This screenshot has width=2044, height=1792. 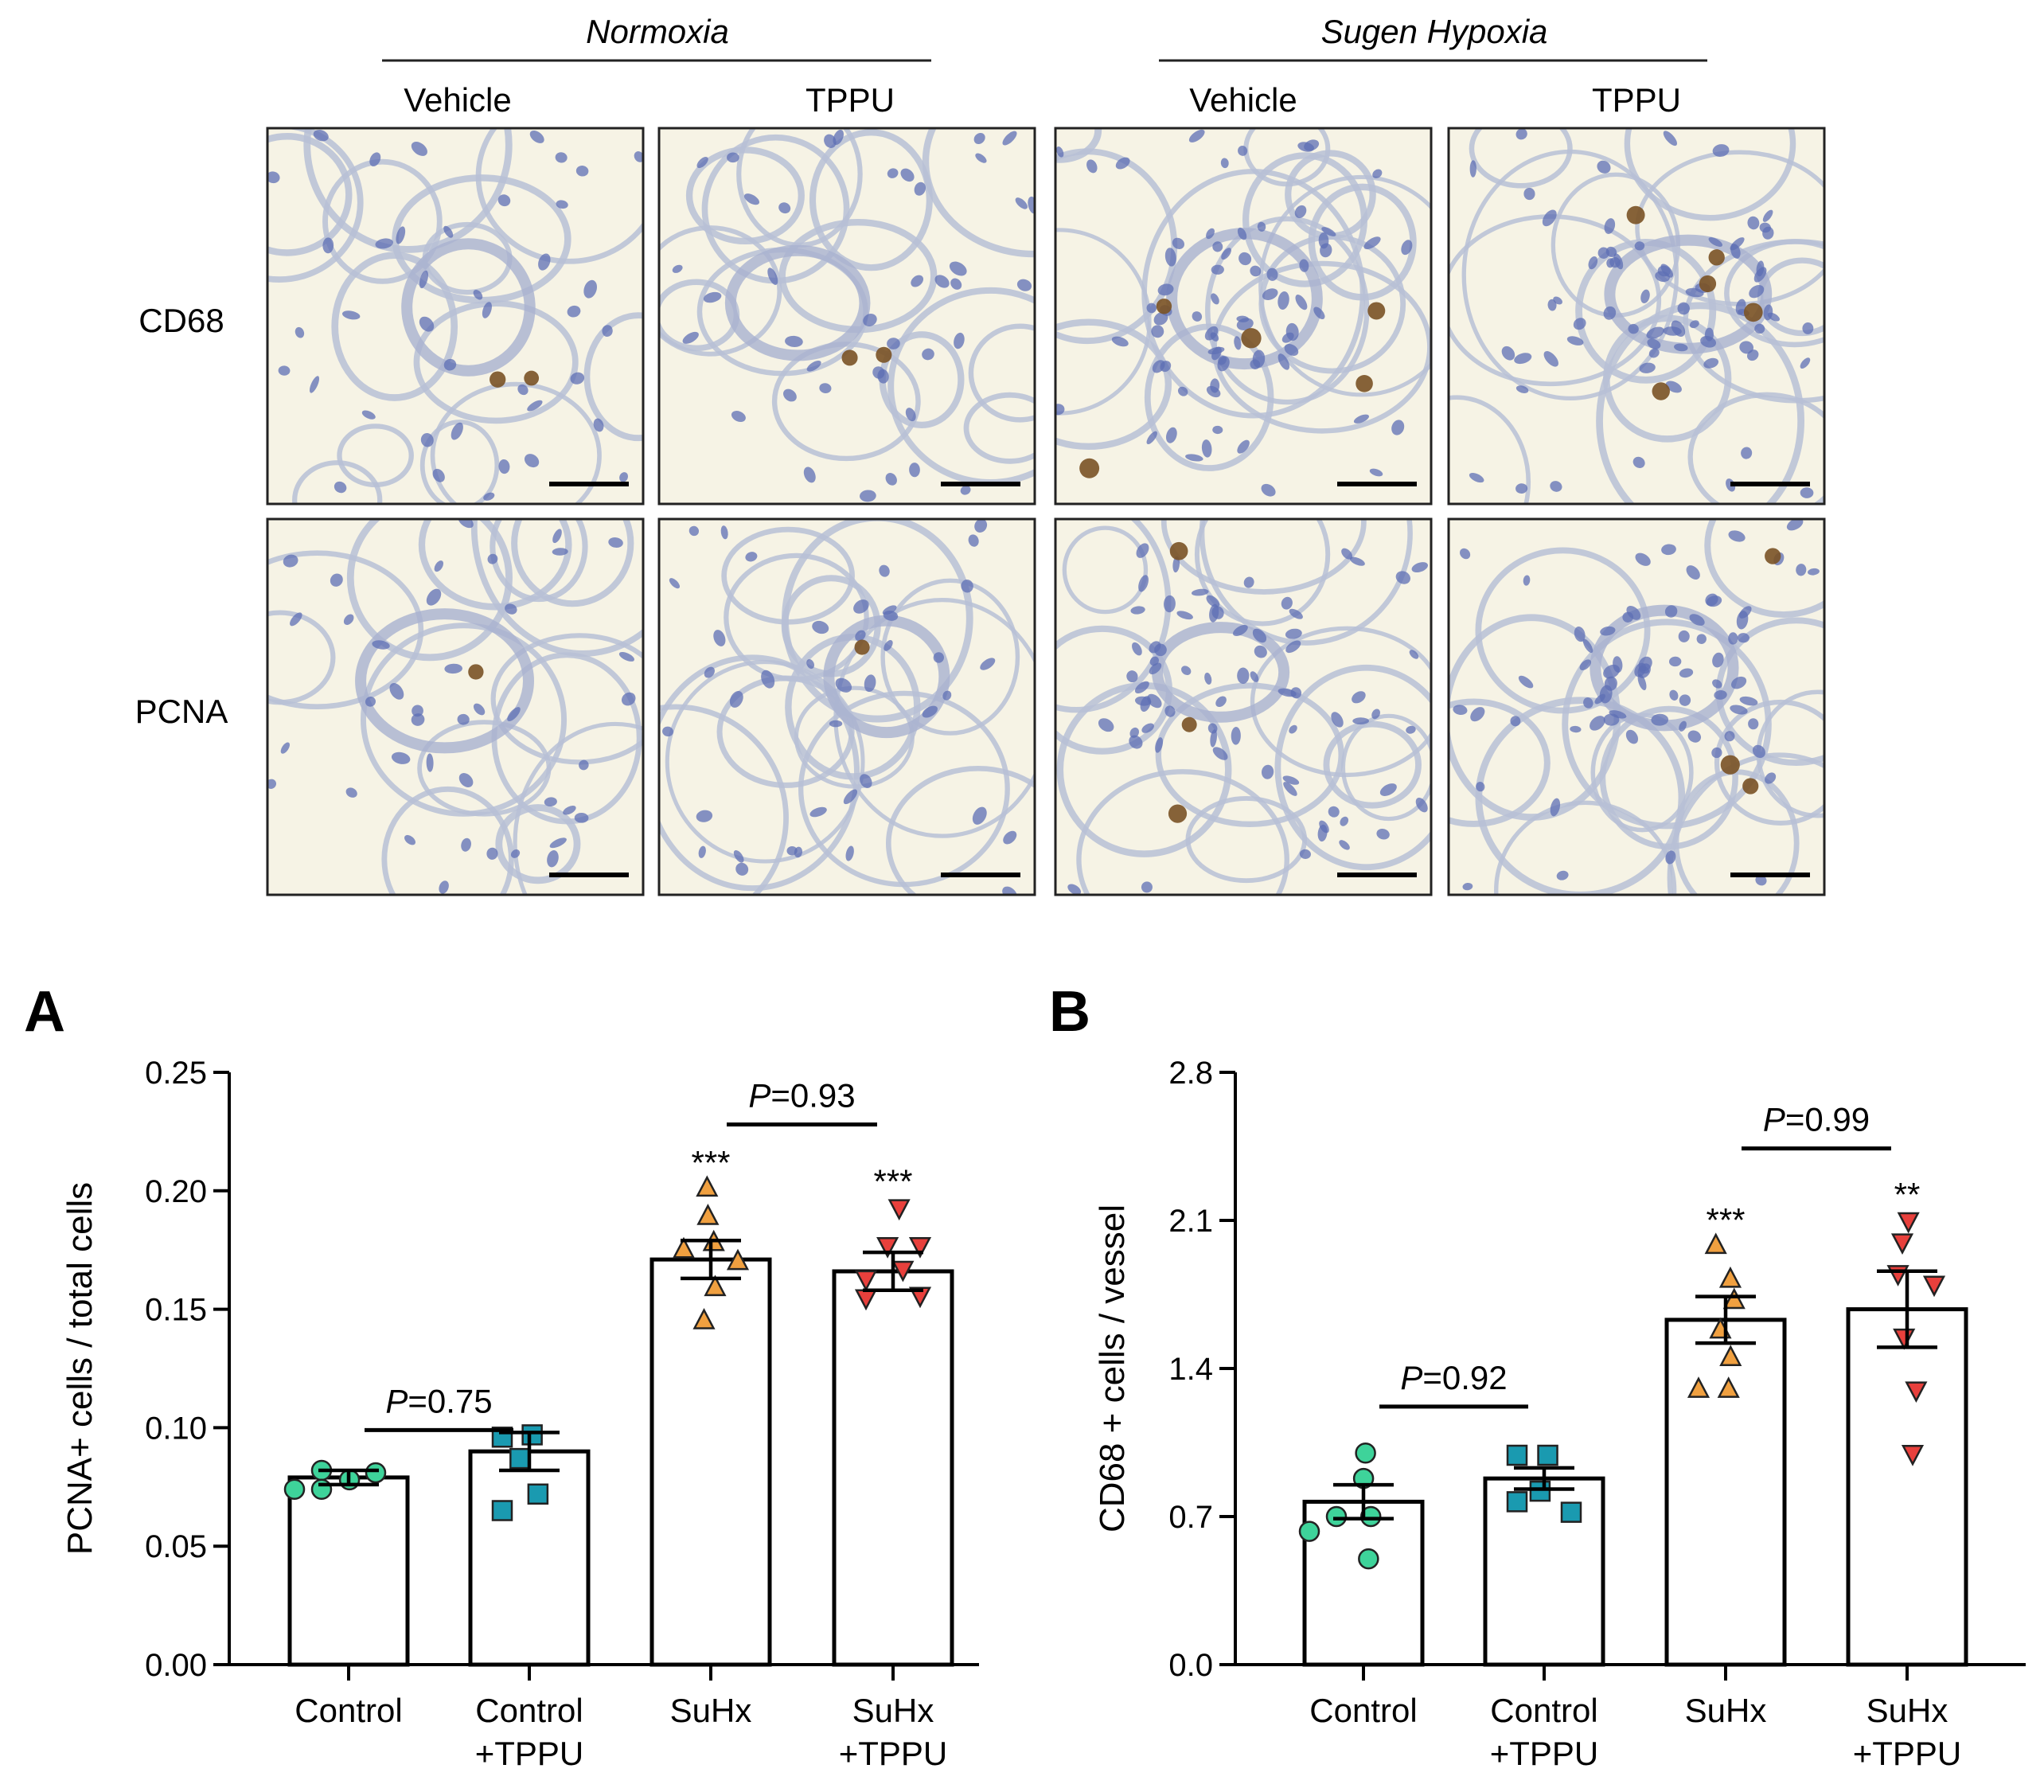 I want to click on x-tick-label: +TPPU, so click(x=529, y=1753).